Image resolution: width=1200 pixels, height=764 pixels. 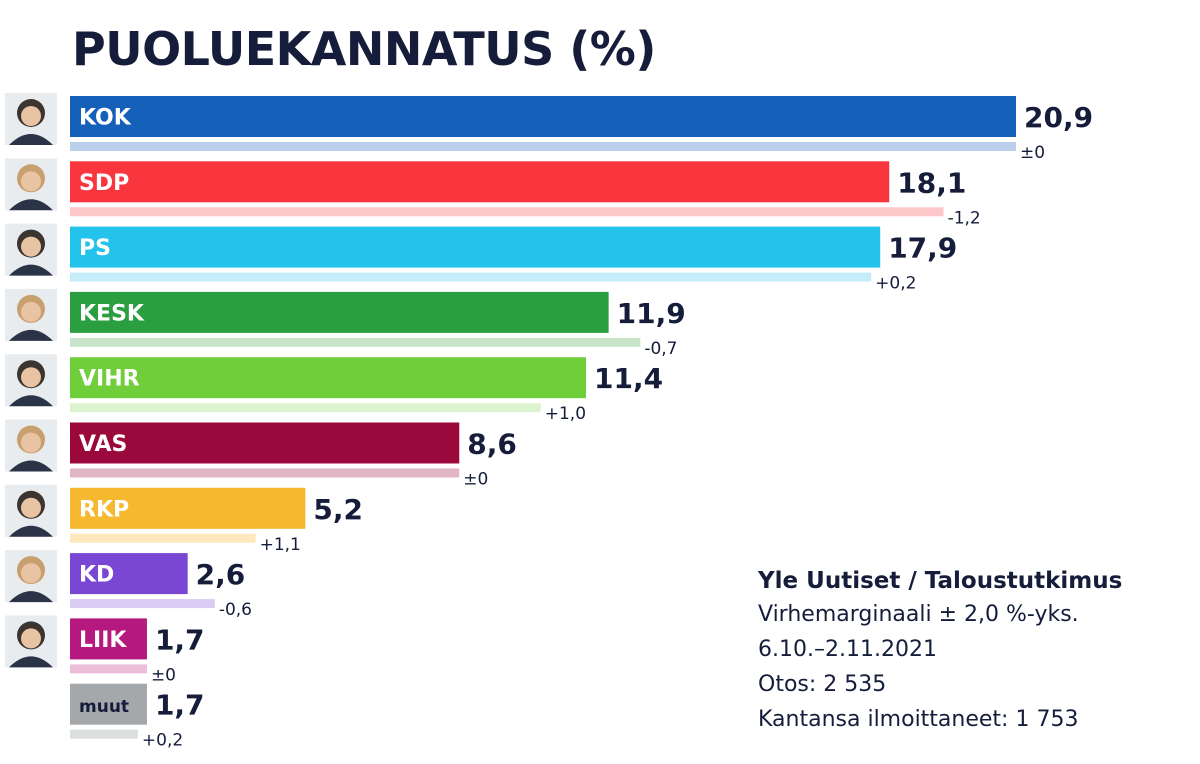 I want to click on change-label-rkp: +1,1, so click(x=280, y=545).